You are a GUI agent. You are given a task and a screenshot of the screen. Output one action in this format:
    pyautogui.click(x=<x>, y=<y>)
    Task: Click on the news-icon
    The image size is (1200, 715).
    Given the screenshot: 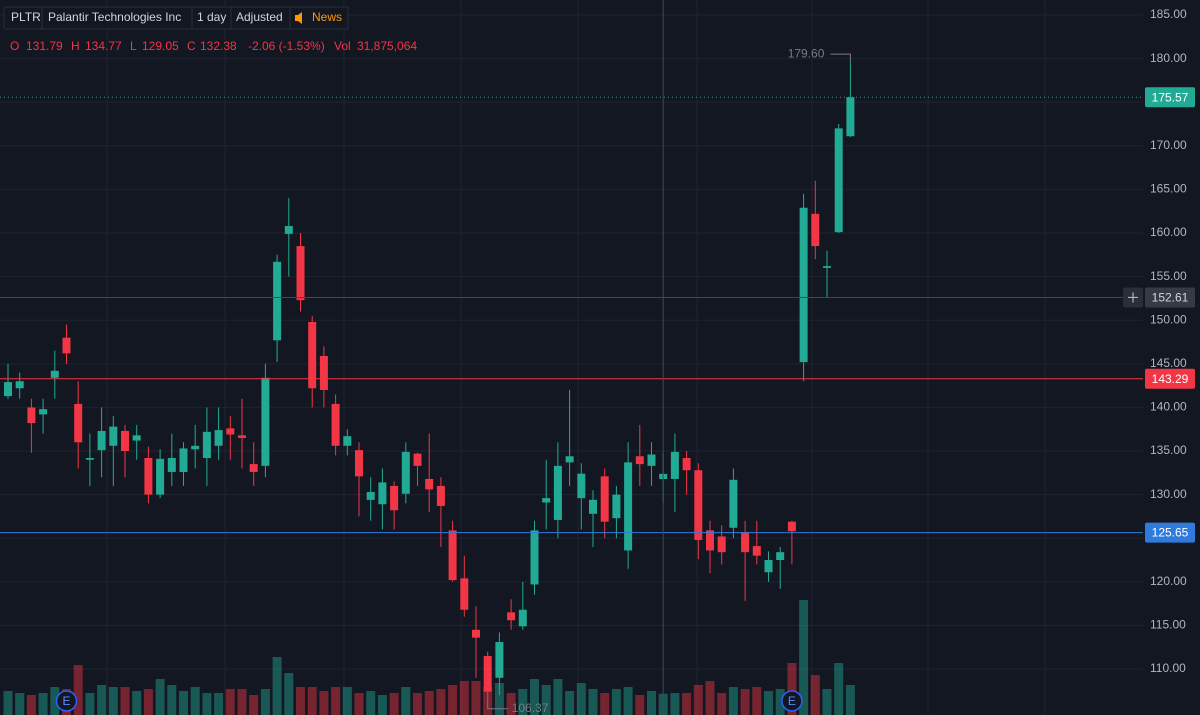 What is the action you would take?
    pyautogui.click(x=298, y=18)
    